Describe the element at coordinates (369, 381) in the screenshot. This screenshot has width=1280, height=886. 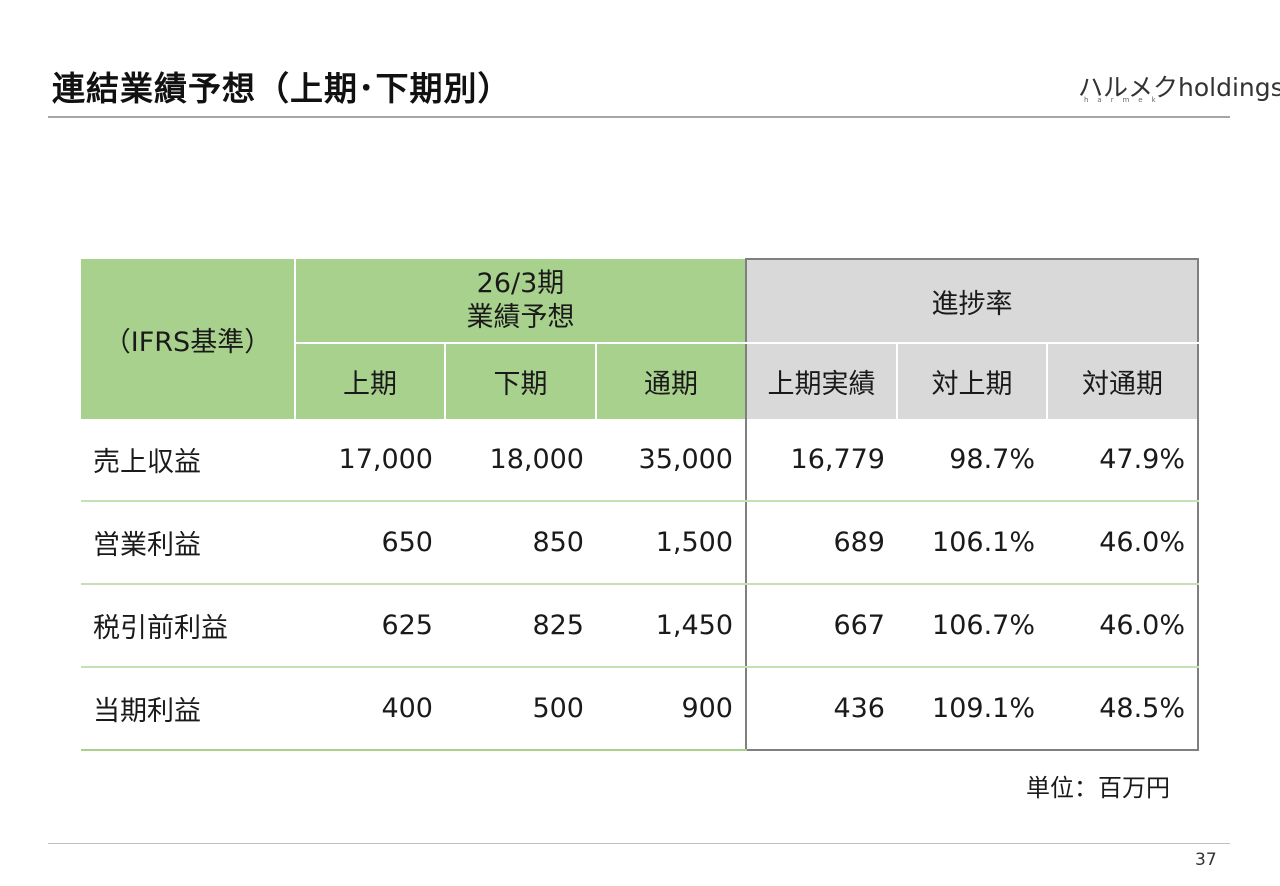
I see `col-header-h1: 上期` at that location.